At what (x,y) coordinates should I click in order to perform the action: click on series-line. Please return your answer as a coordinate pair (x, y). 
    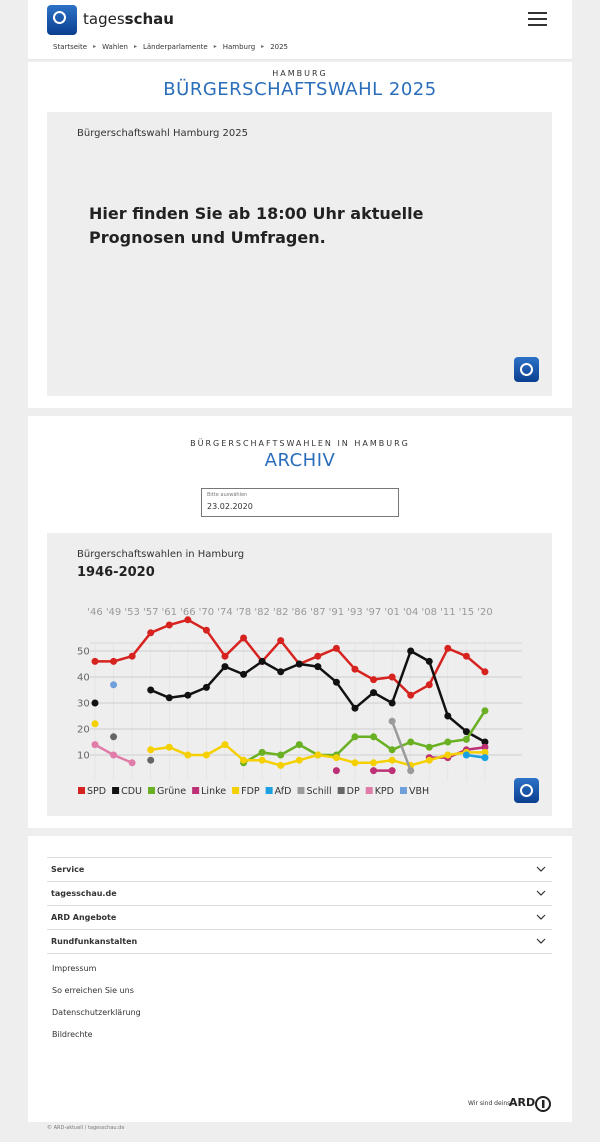
    Looking at the image, I should click on (290, 657).